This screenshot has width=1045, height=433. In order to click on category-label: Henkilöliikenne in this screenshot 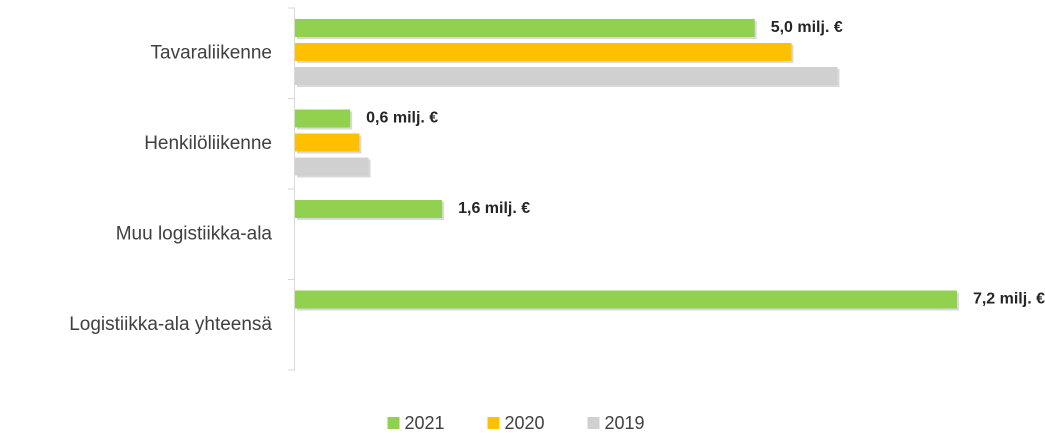, I will do `click(208, 143)`.